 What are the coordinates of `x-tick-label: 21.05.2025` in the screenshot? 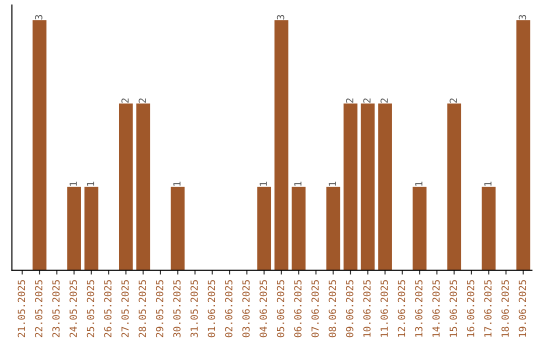 It's located at (22, 309).